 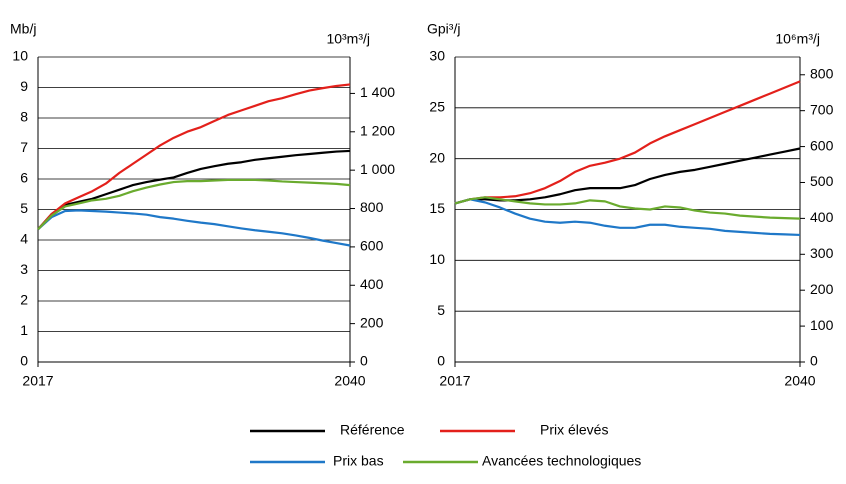 What do you see at coordinates (24, 86) in the screenshot?
I see `y-tick-label: 9` at bounding box center [24, 86].